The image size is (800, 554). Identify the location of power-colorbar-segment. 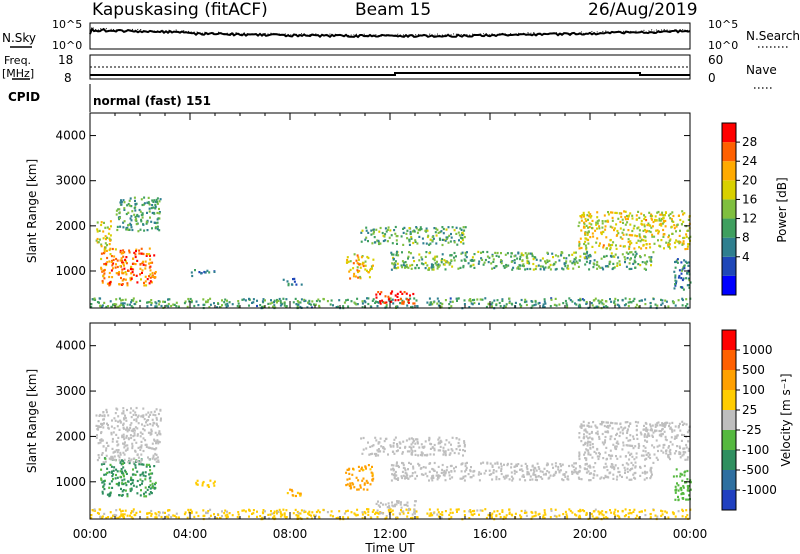
(729, 171).